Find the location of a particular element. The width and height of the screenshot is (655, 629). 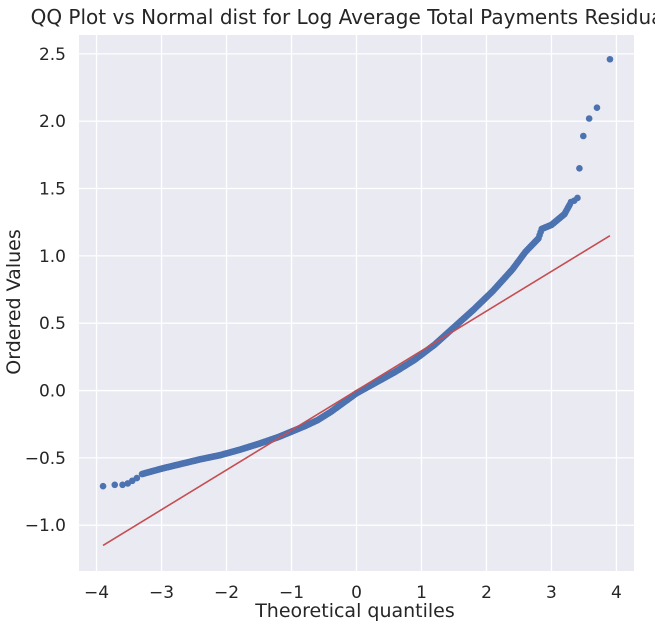

x-tick-label: 0 is located at coordinates (356, 593).